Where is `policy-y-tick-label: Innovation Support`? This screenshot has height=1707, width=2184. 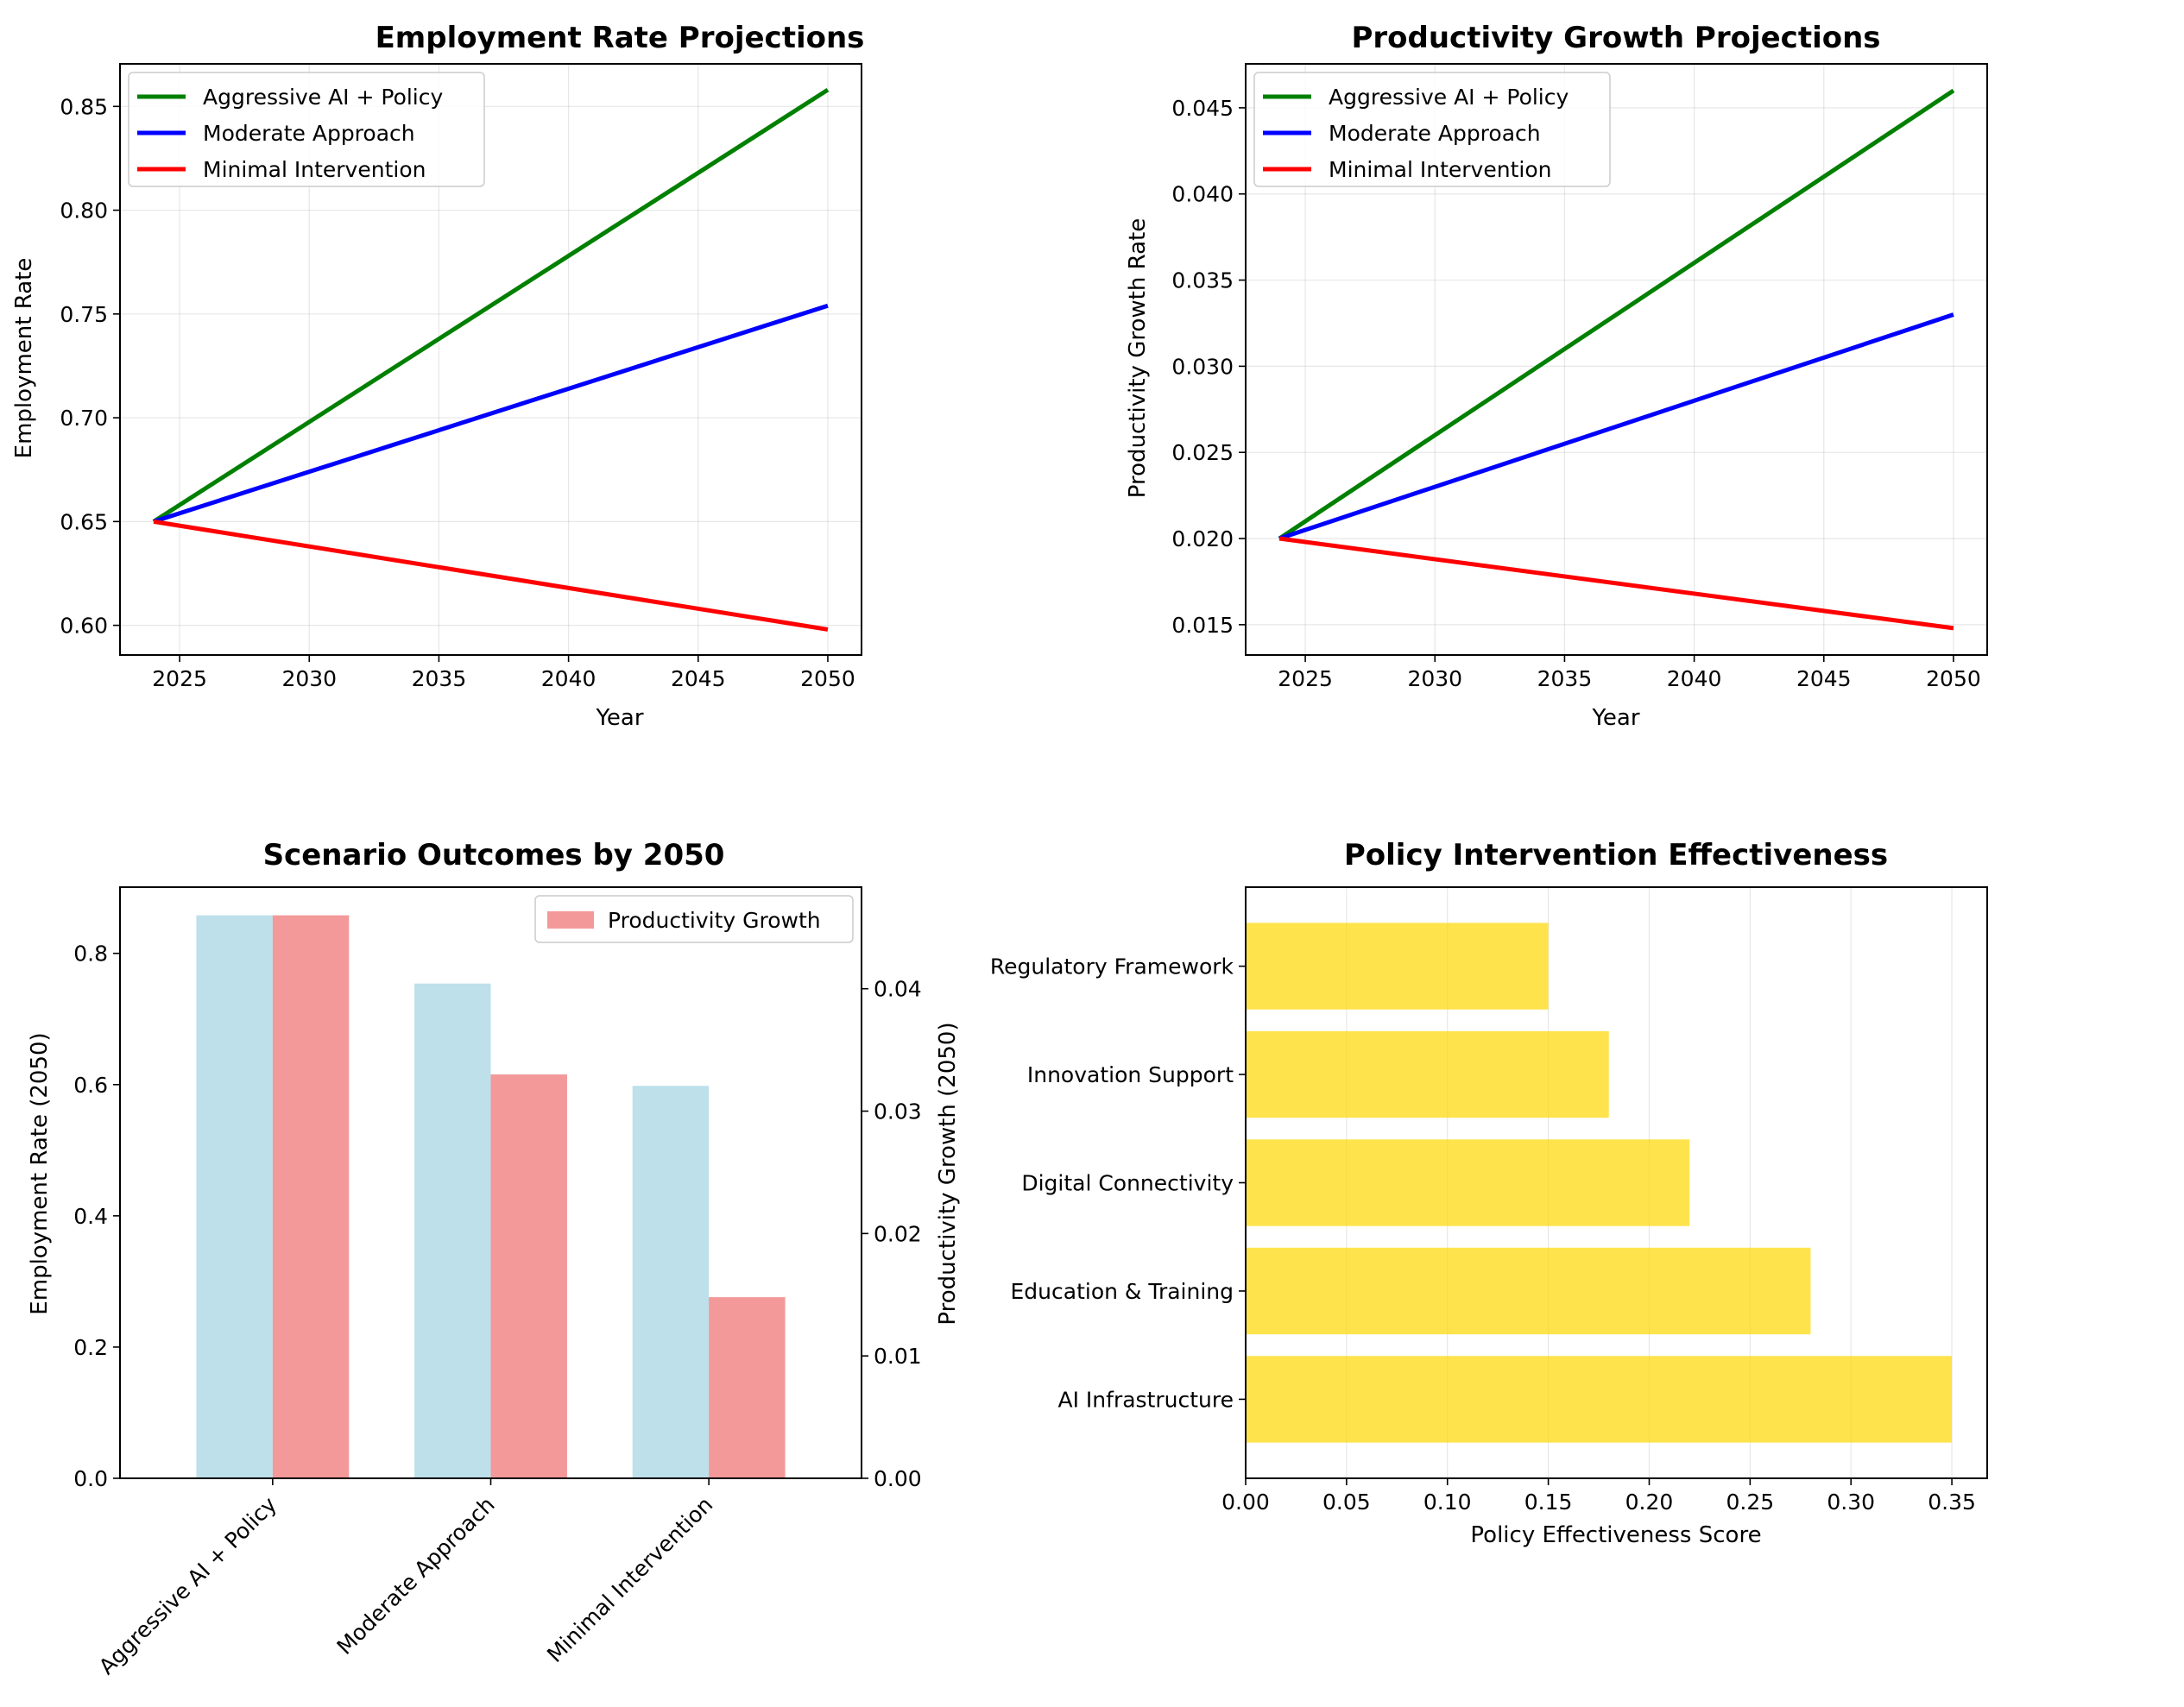 policy-y-tick-label: Innovation Support is located at coordinates (1131, 1074).